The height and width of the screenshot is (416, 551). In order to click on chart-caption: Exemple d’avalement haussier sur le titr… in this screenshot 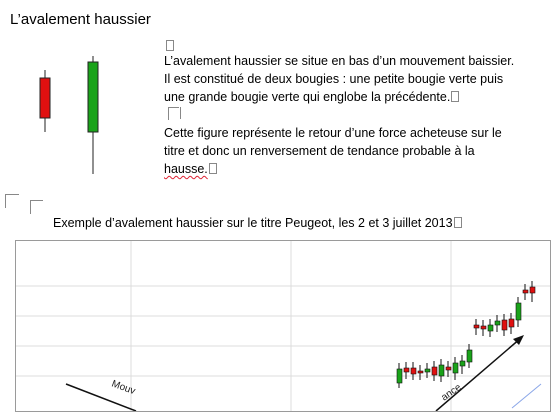, I will do `click(257, 223)`.